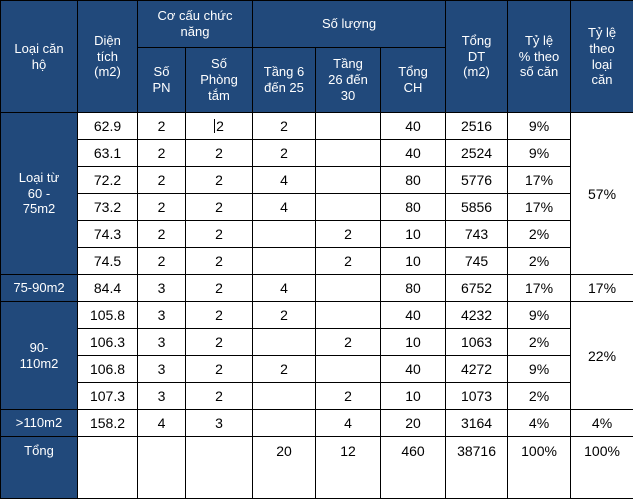  I want to click on cell-dien-tich: 63.1, so click(108, 153).